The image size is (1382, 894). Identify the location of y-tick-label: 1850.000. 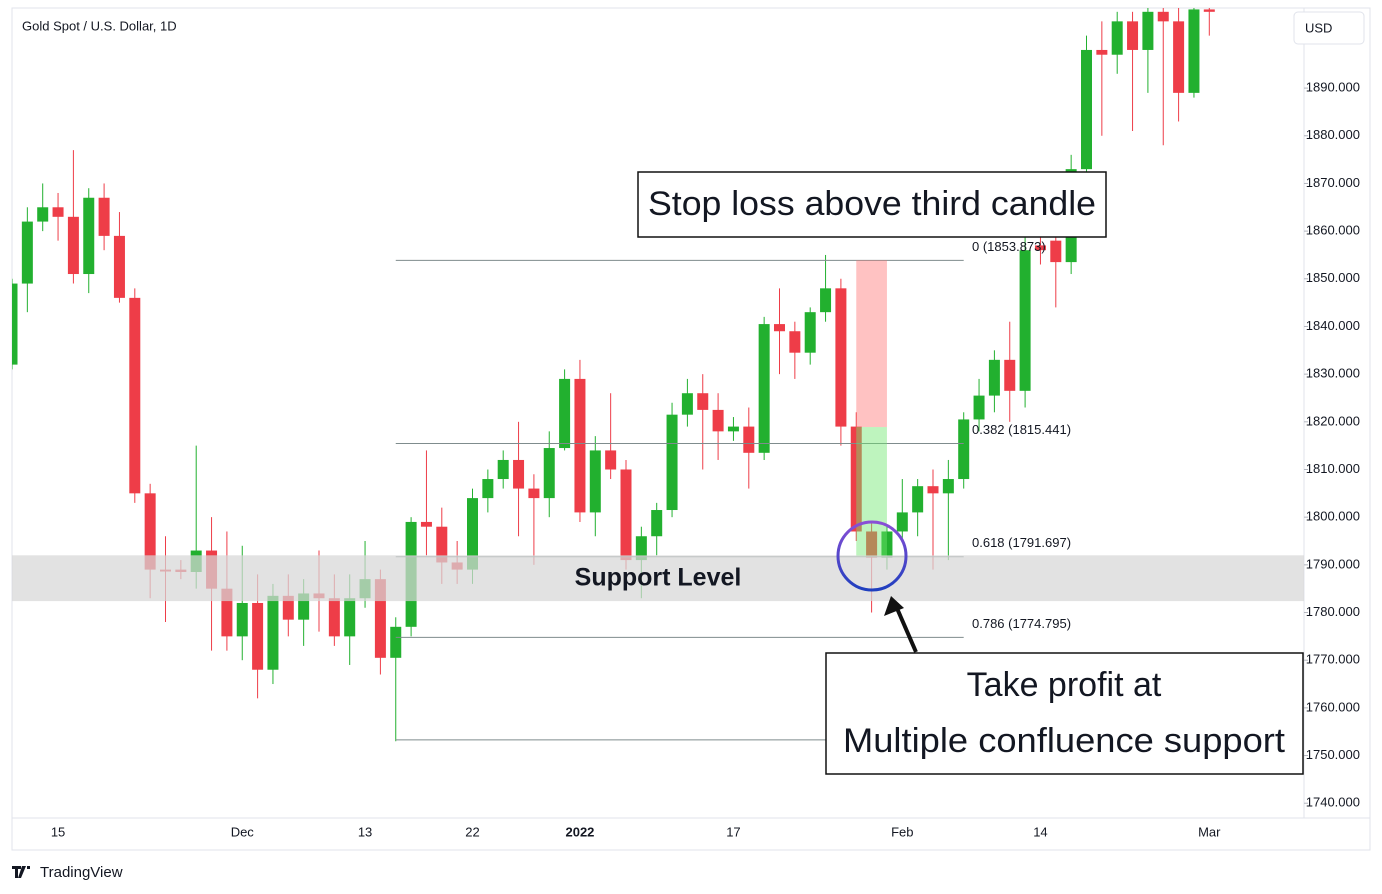
(1333, 277).